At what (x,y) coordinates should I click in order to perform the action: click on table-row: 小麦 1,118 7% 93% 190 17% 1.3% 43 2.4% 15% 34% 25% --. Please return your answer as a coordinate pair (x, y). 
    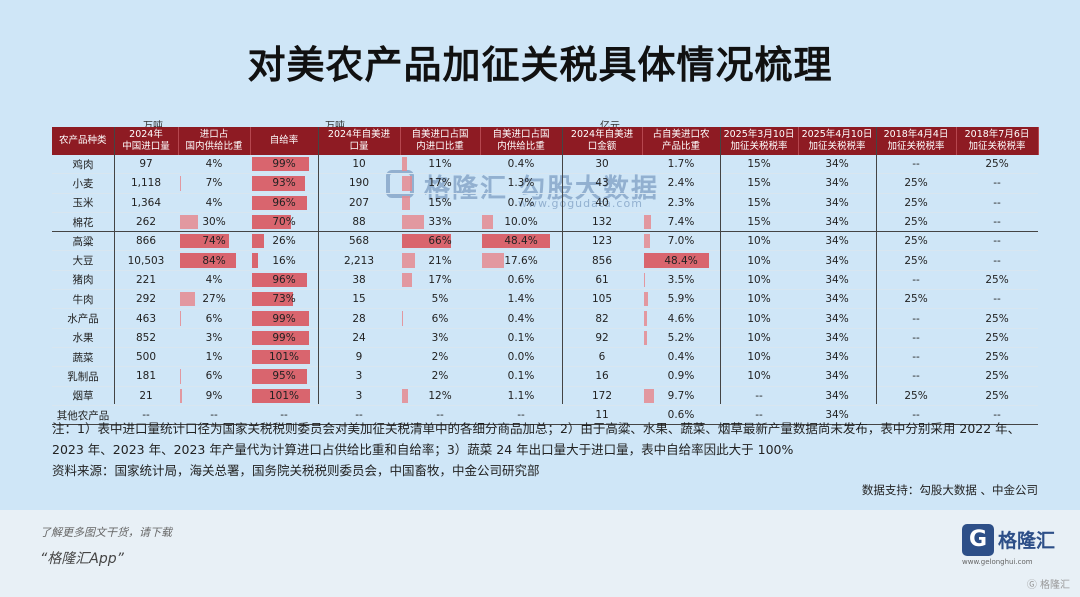
    Looking at the image, I should click on (545, 183).